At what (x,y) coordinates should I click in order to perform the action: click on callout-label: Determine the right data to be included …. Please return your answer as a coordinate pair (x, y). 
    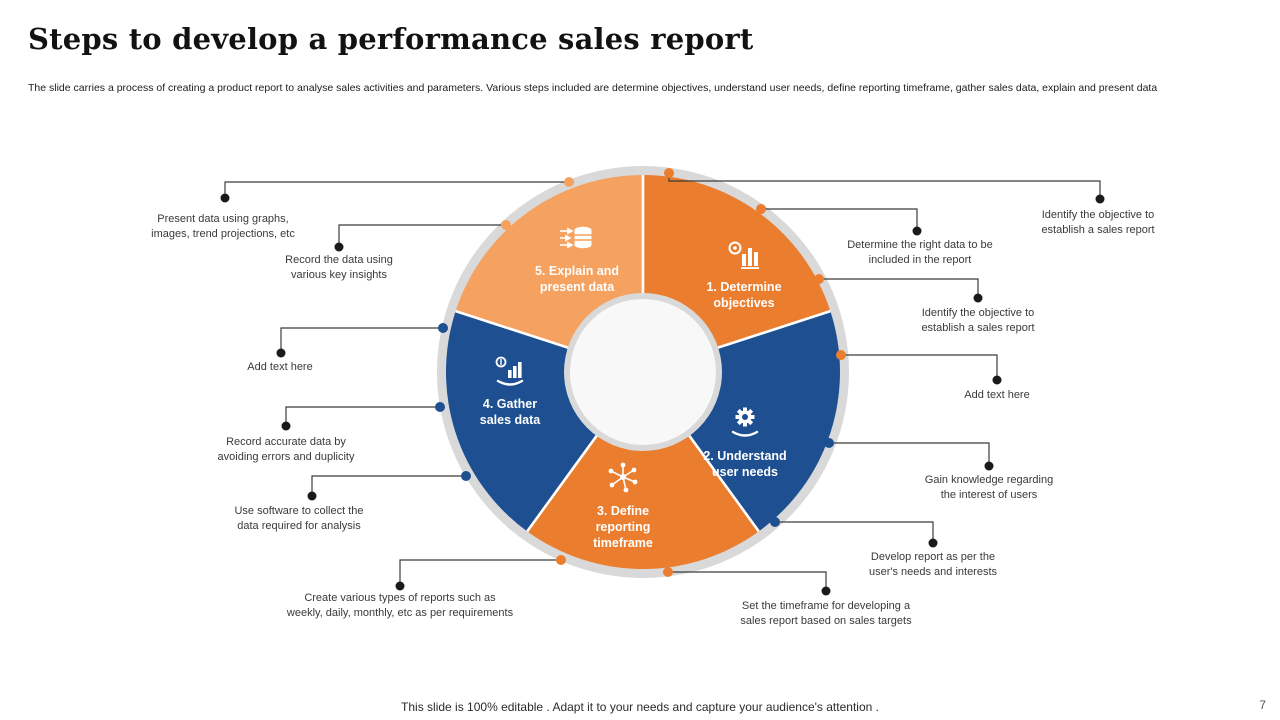
    Looking at the image, I should click on (920, 252).